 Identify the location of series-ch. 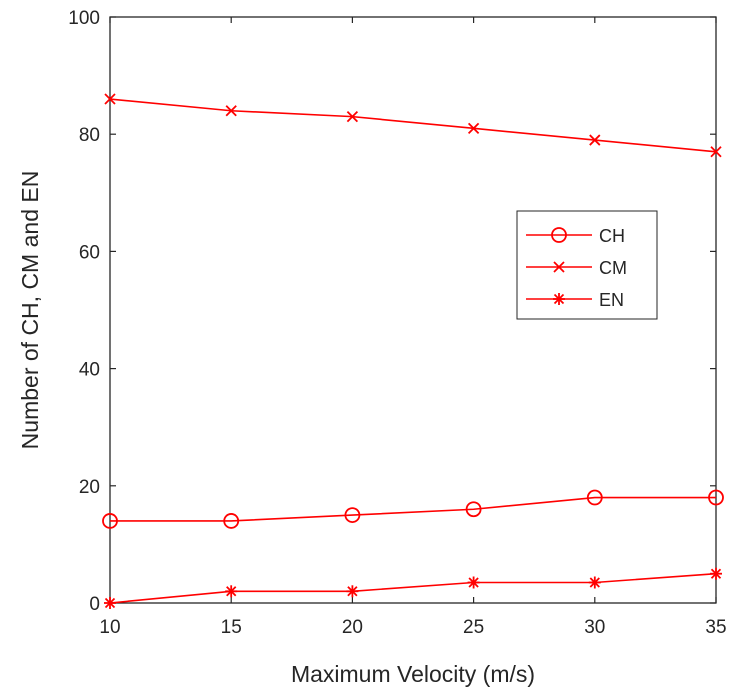
(413, 509).